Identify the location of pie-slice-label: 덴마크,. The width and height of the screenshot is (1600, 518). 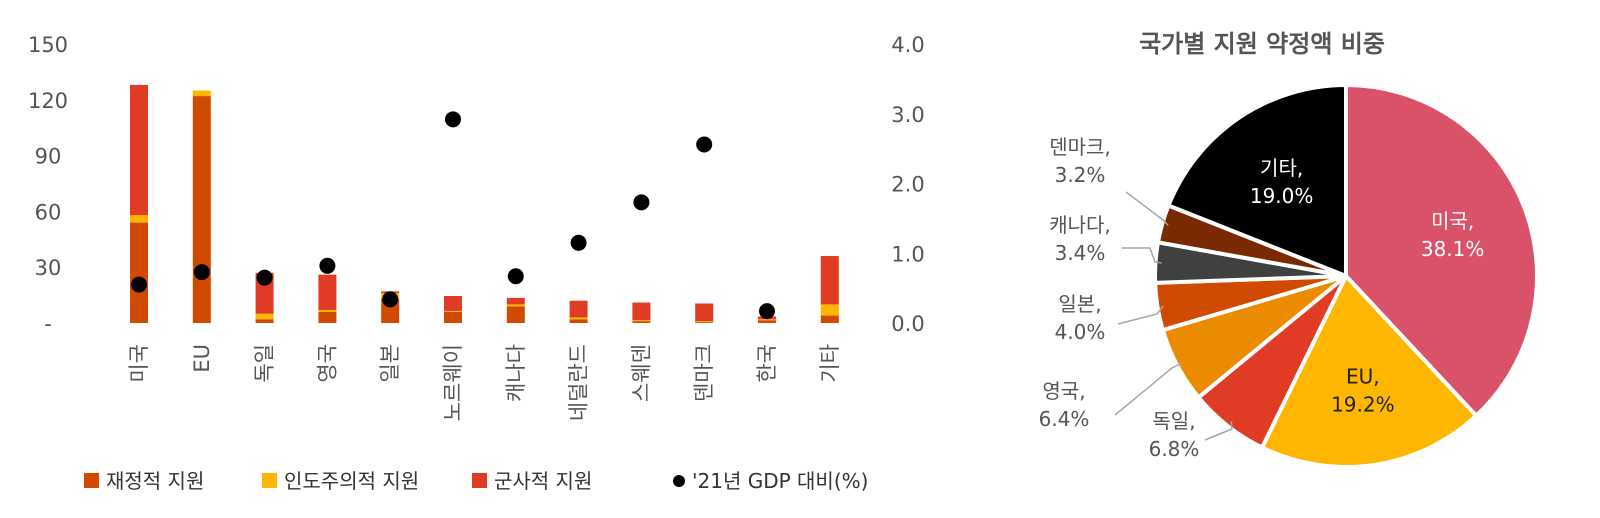
(1080, 147).